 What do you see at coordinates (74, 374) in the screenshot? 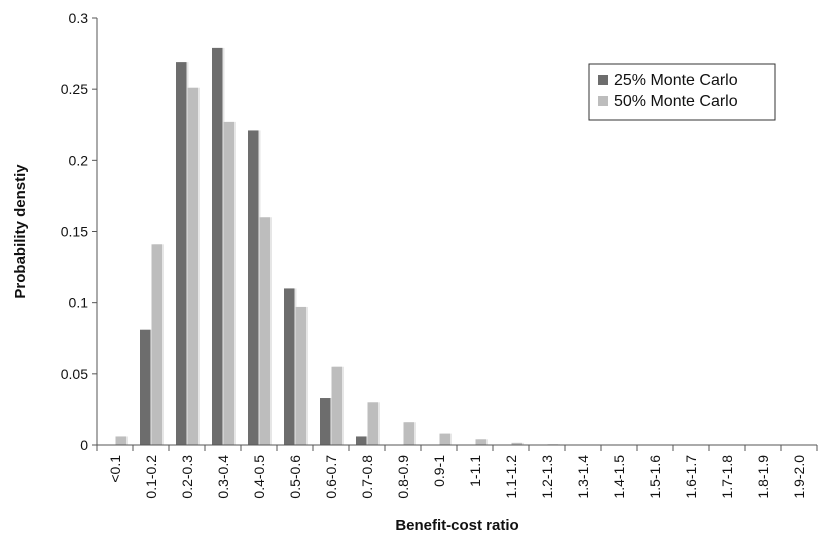
I see `y-tick-label: 0.05` at bounding box center [74, 374].